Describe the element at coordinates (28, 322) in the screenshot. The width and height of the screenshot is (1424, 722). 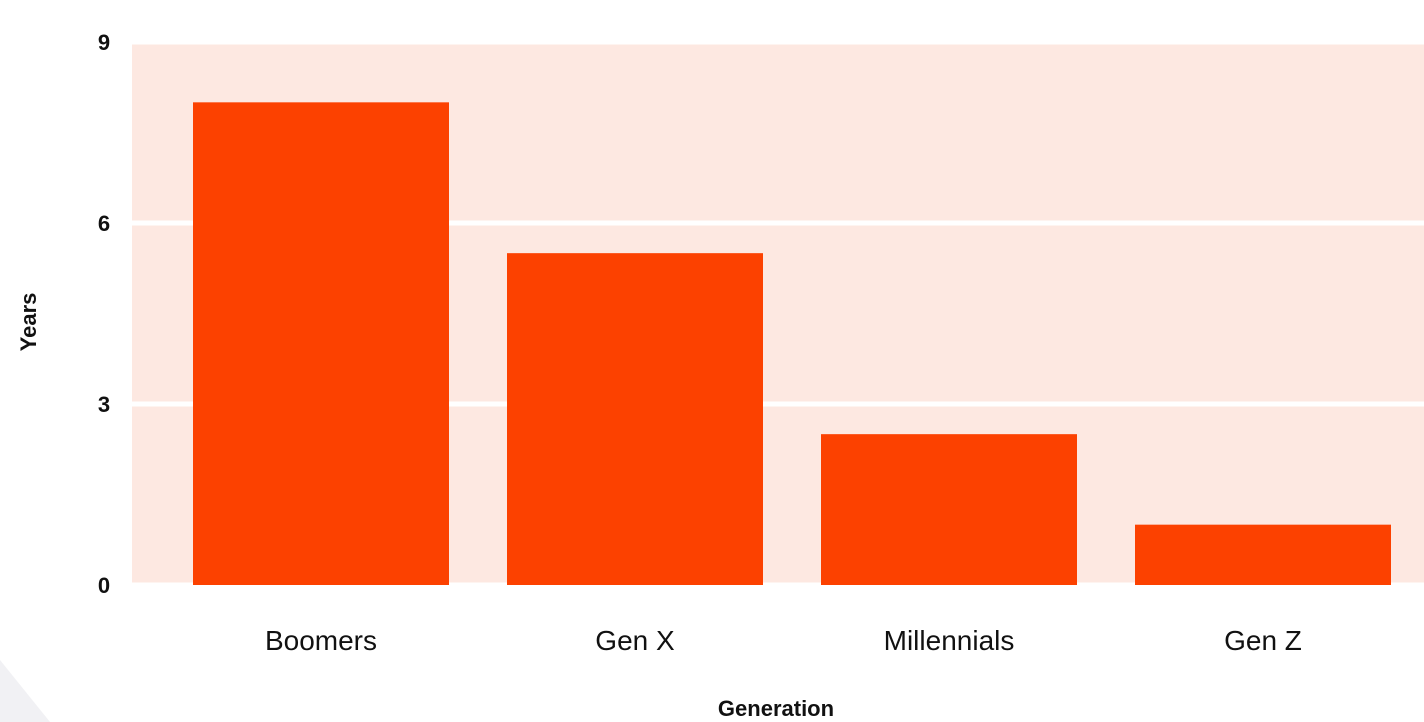
I see `y-axis-title: Years` at that location.